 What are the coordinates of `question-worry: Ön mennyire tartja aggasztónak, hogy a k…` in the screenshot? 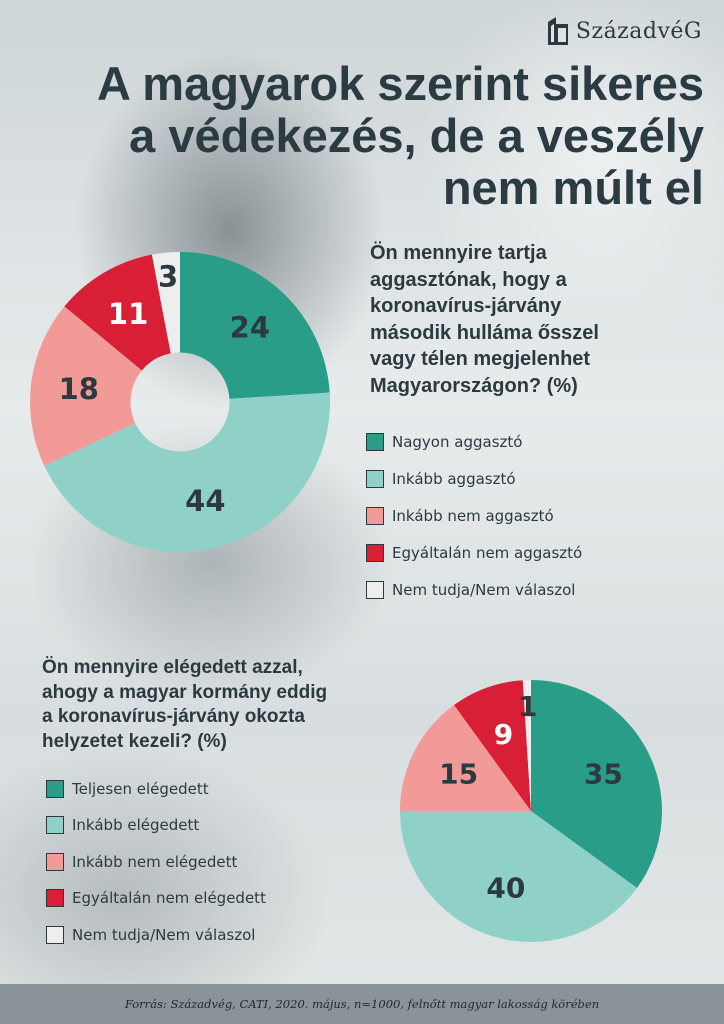 It's located at (484, 319).